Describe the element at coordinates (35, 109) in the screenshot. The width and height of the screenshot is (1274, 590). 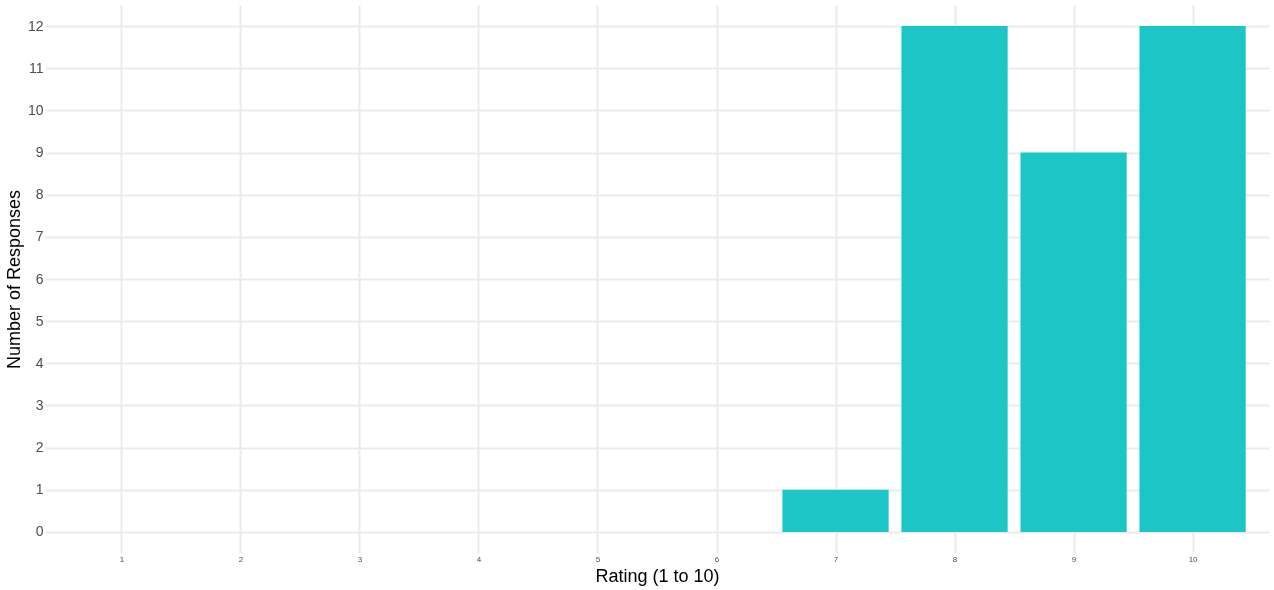
I see `y-tick-label: 10` at that location.